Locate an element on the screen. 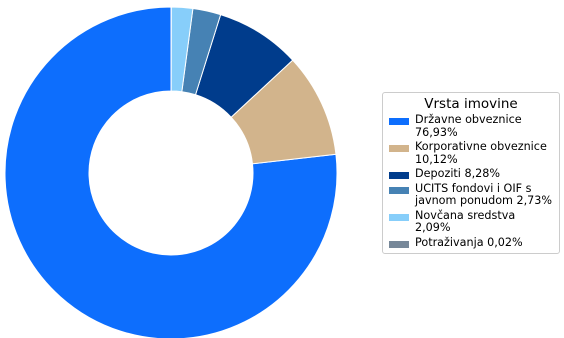 Image resolution: width=564 pixels, height=338 pixels. legend-label-0: Državne obveznice 76,93% is located at coordinates (468, 126).